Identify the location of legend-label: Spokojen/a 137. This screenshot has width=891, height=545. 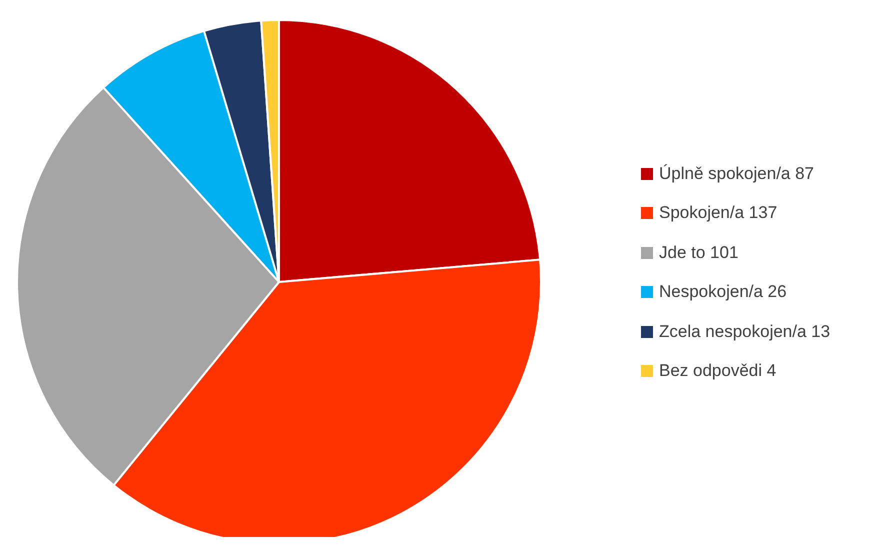
(718, 213).